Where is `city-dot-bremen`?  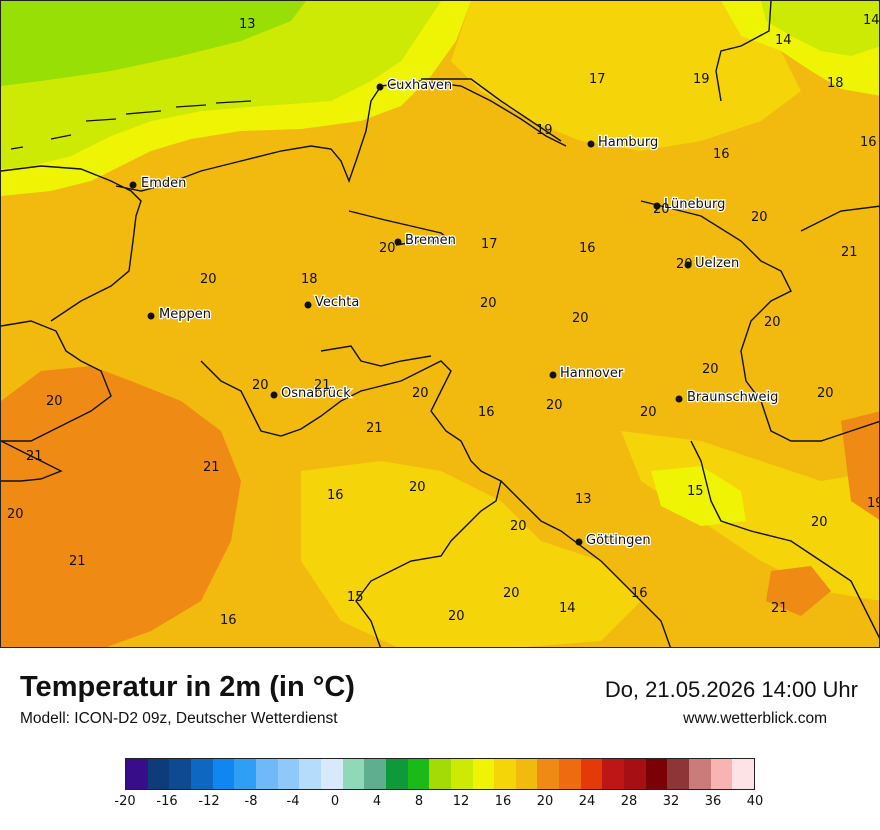 city-dot-bremen is located at coordinates (398, 242).